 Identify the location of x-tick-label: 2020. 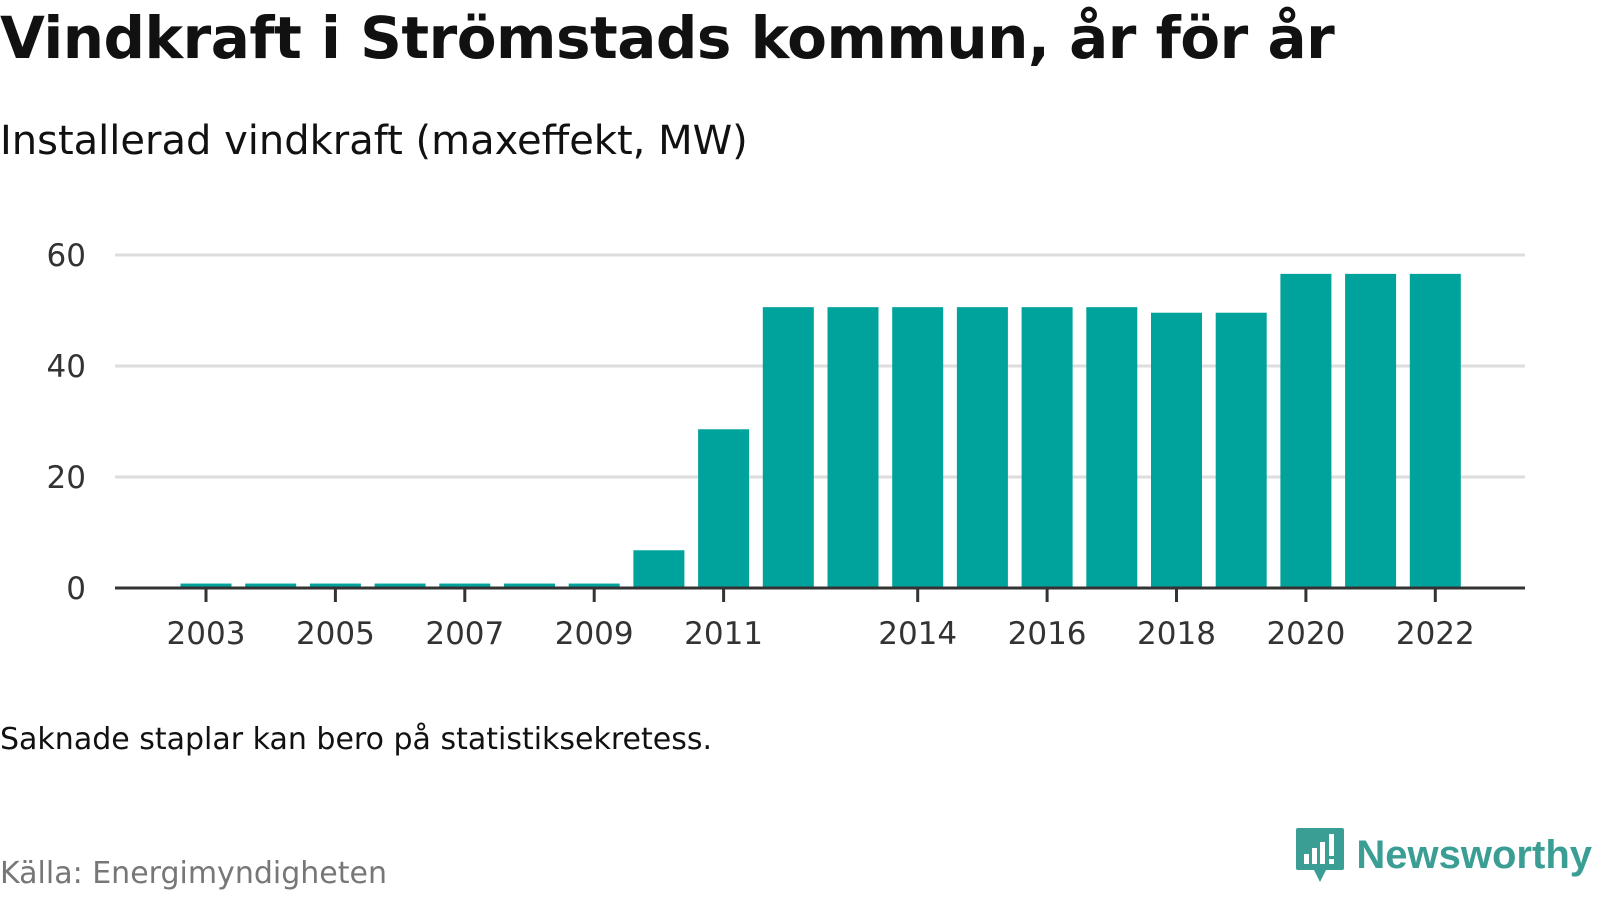
(1305, 634).